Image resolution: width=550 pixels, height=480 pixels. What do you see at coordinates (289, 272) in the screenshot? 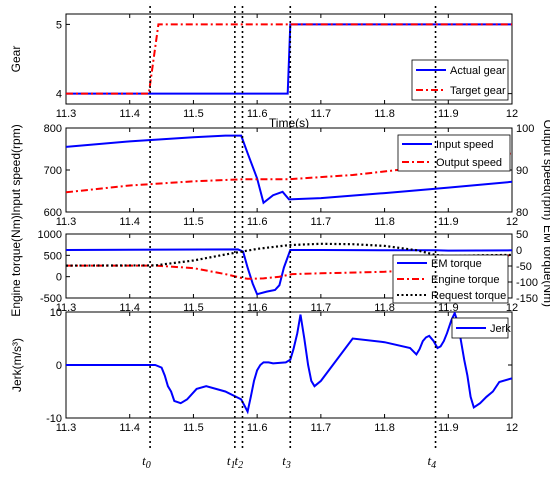
I see `series-line-em-torque` at bounding box center [289, 272].